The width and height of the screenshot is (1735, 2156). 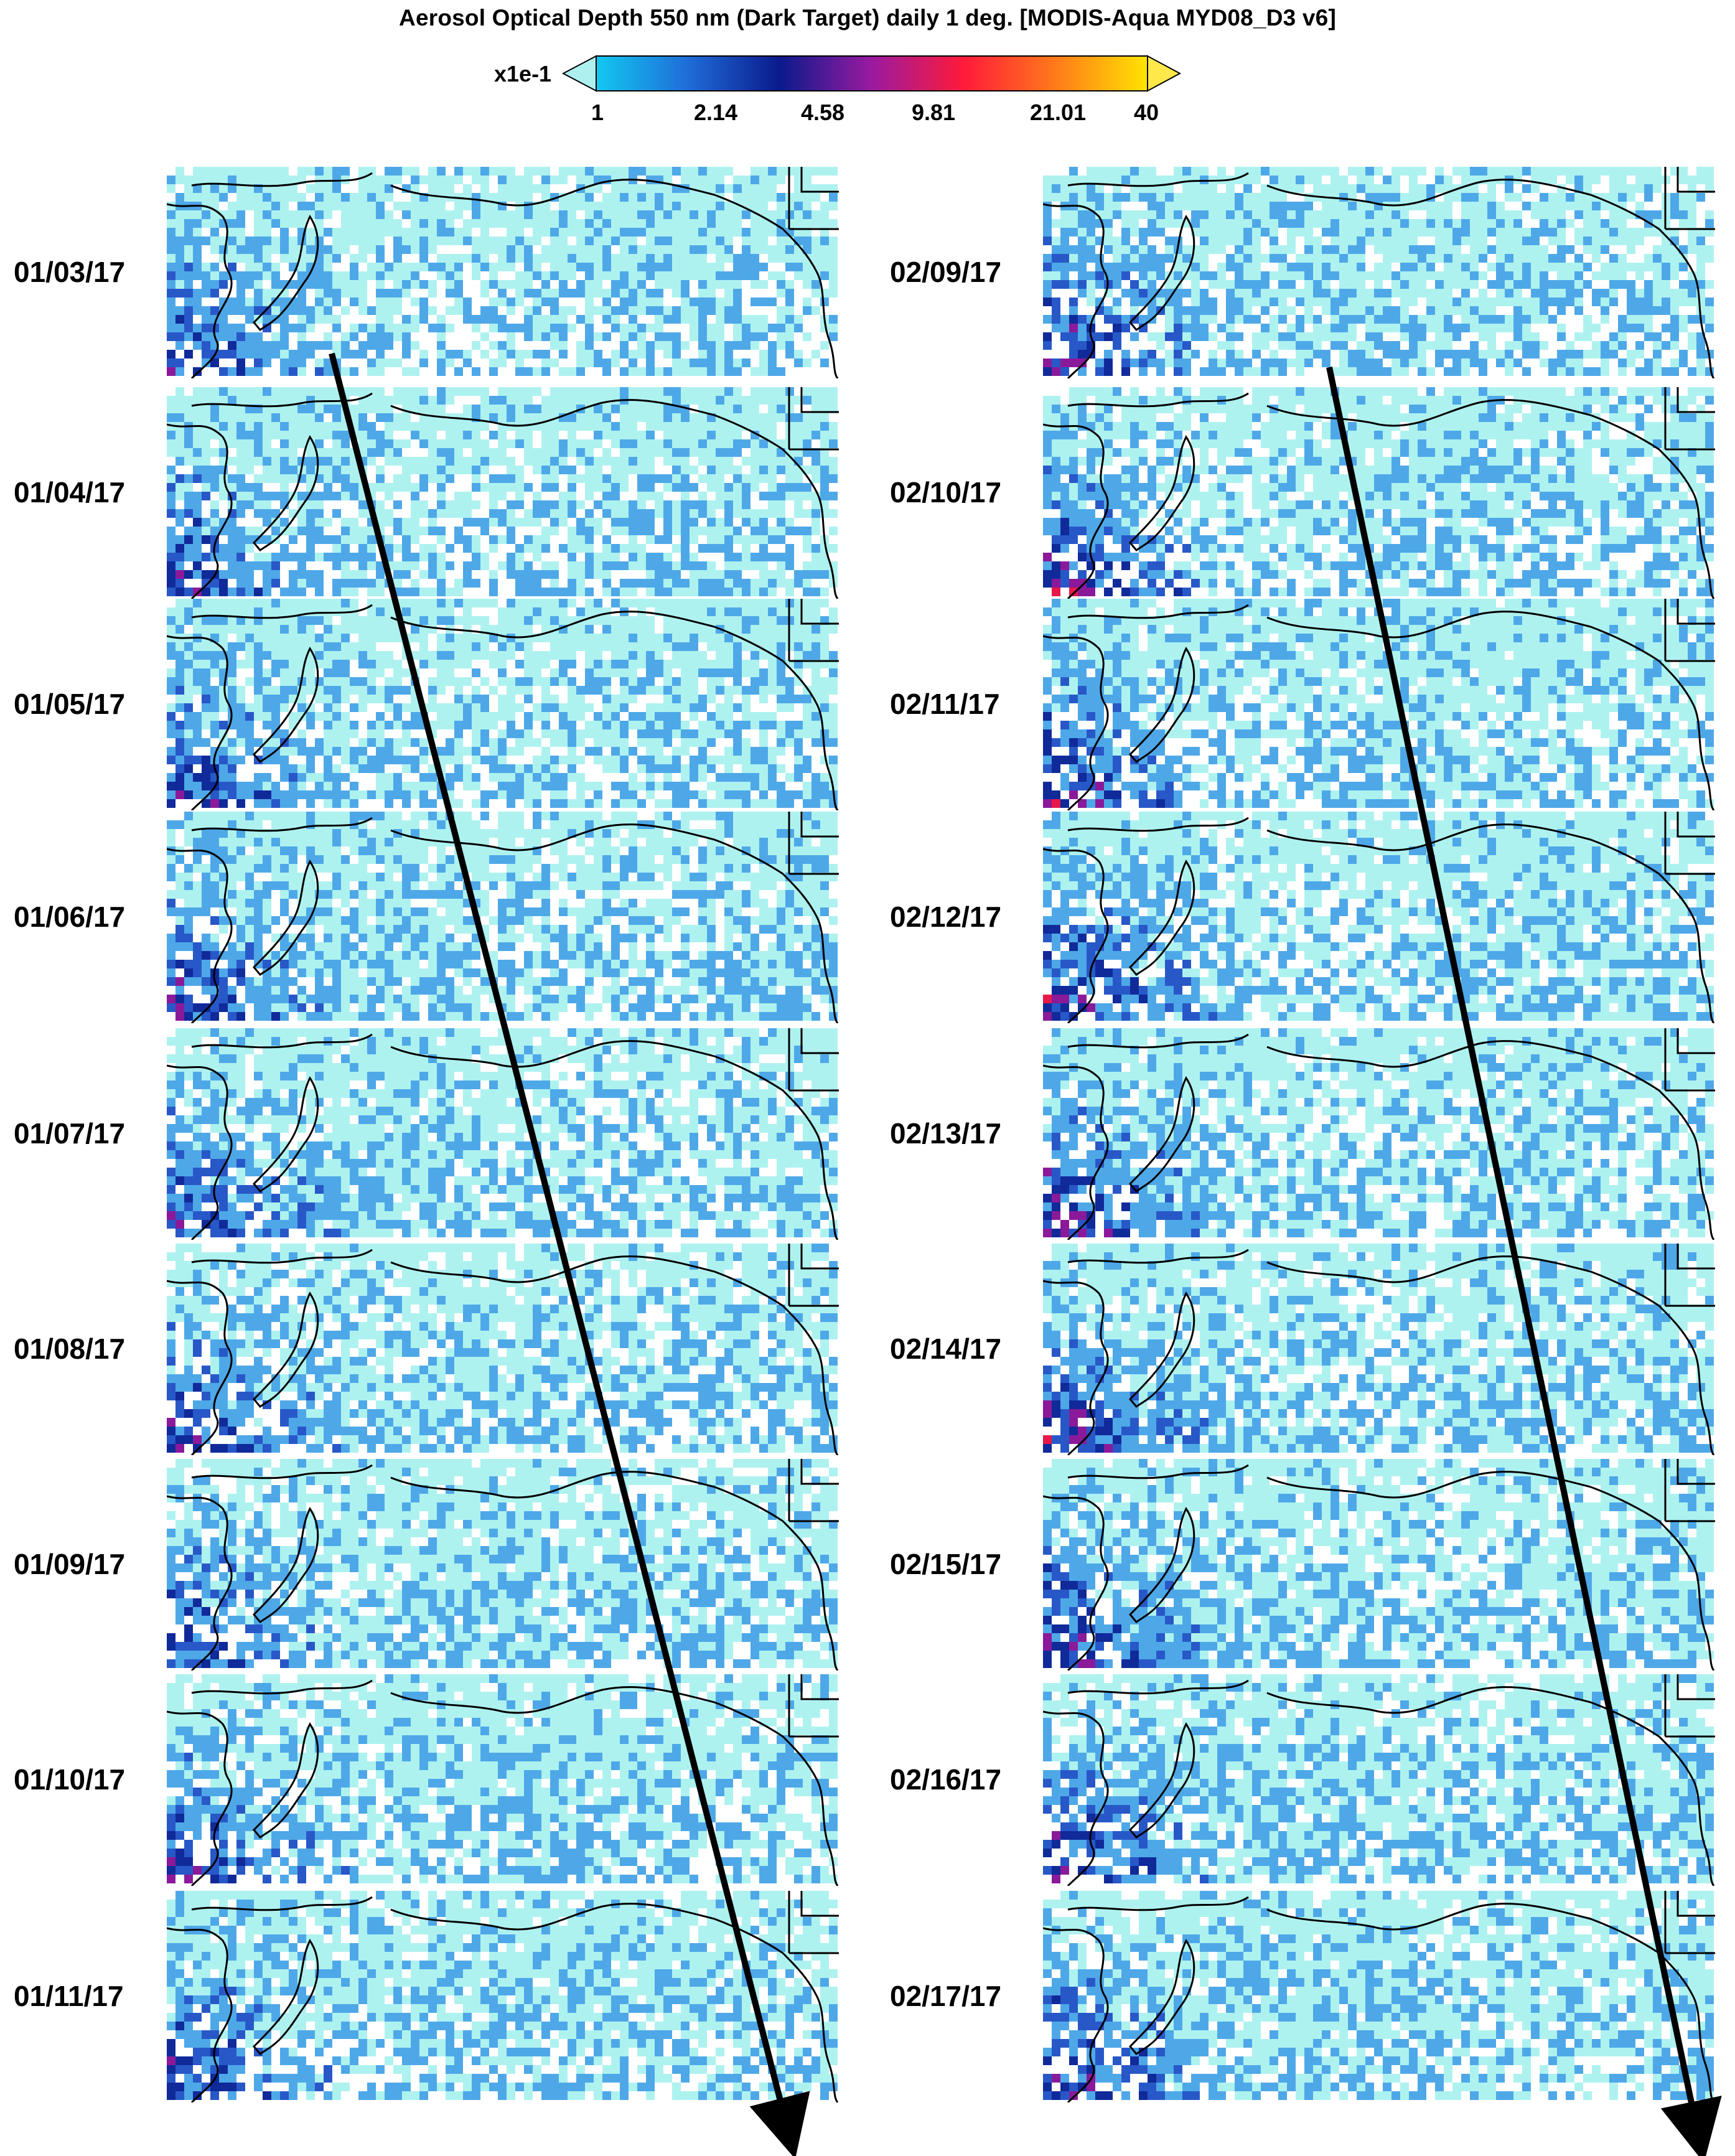 What do you see at coordinates (69, 1133) in the screenshot?
I see `panel-date-label: 01/07/17` at bounding box center [69, 1133].